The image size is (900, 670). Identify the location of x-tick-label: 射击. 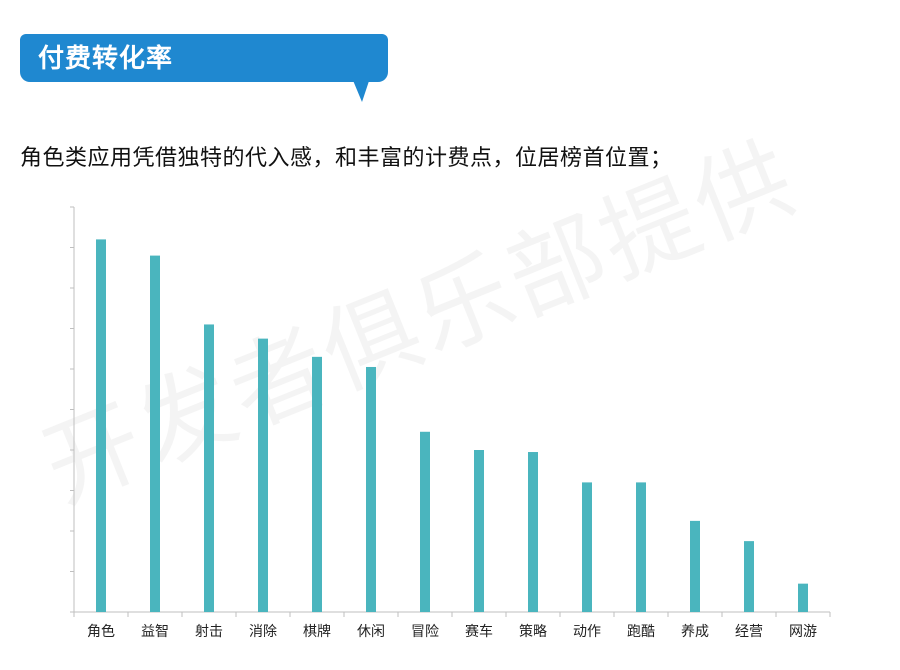
(209, 632).